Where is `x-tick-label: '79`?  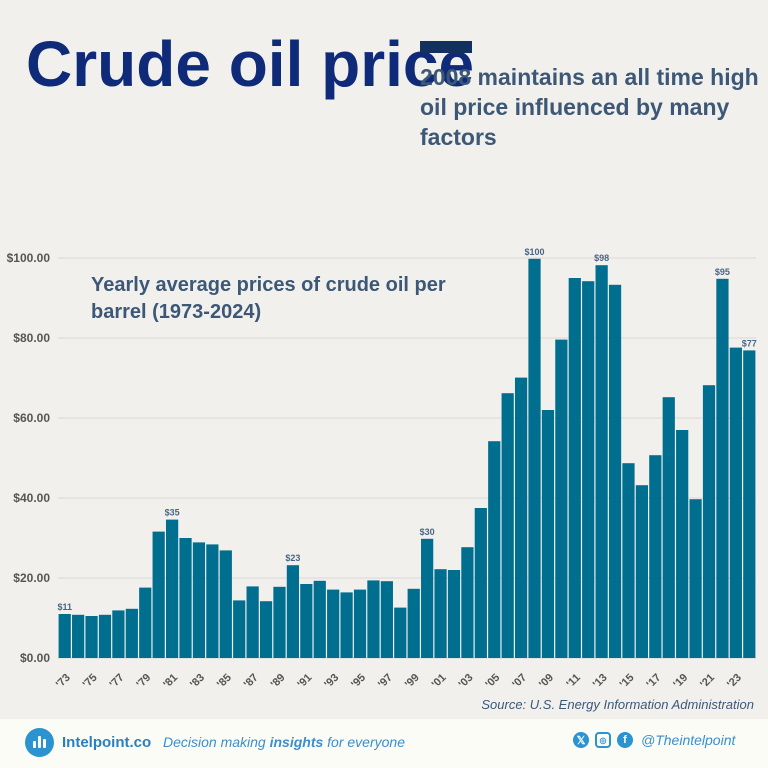 x-tick-label: '79 is located at coordinates (143, 681).